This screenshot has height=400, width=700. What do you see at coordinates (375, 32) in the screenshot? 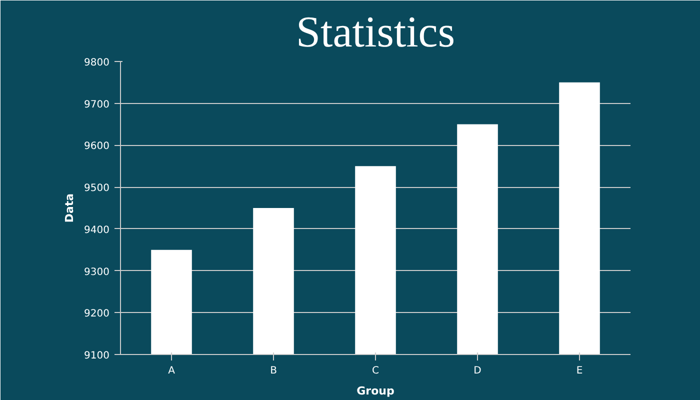
I see `chart-title: Statistics` at bounding box center [375, 32].